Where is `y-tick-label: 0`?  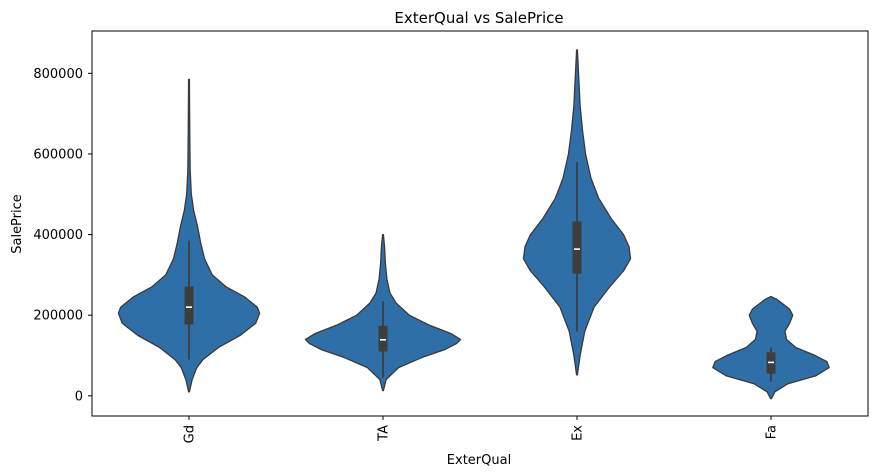 y-tick-label: 0 is located at coordinates (79, 396).